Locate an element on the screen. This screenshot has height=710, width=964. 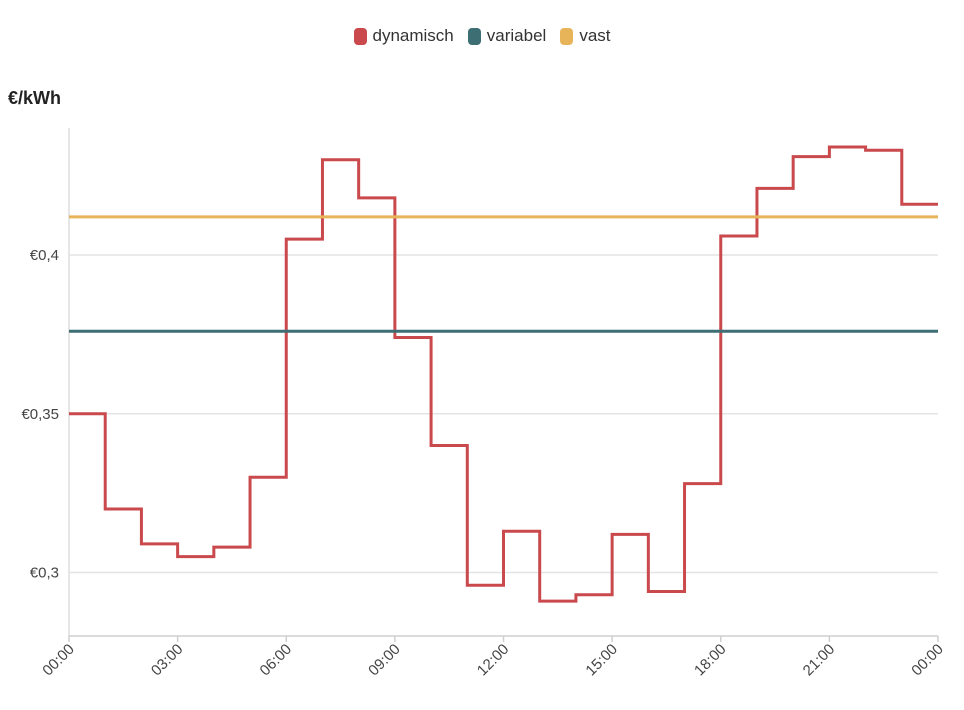
y-tick-label: €0,3 is located at coordinates (44, 573).